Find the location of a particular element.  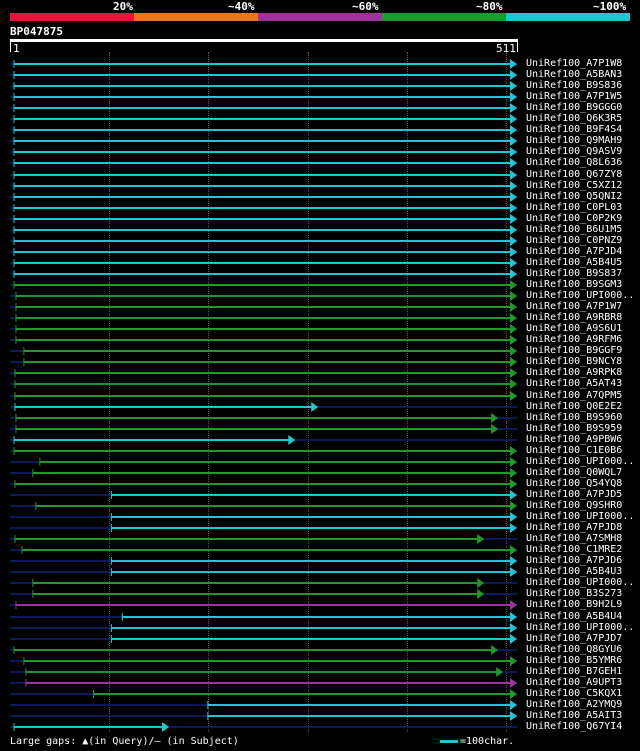

hit-label: UniRef100_A7PJD7 is located at coordinates (574, 638).